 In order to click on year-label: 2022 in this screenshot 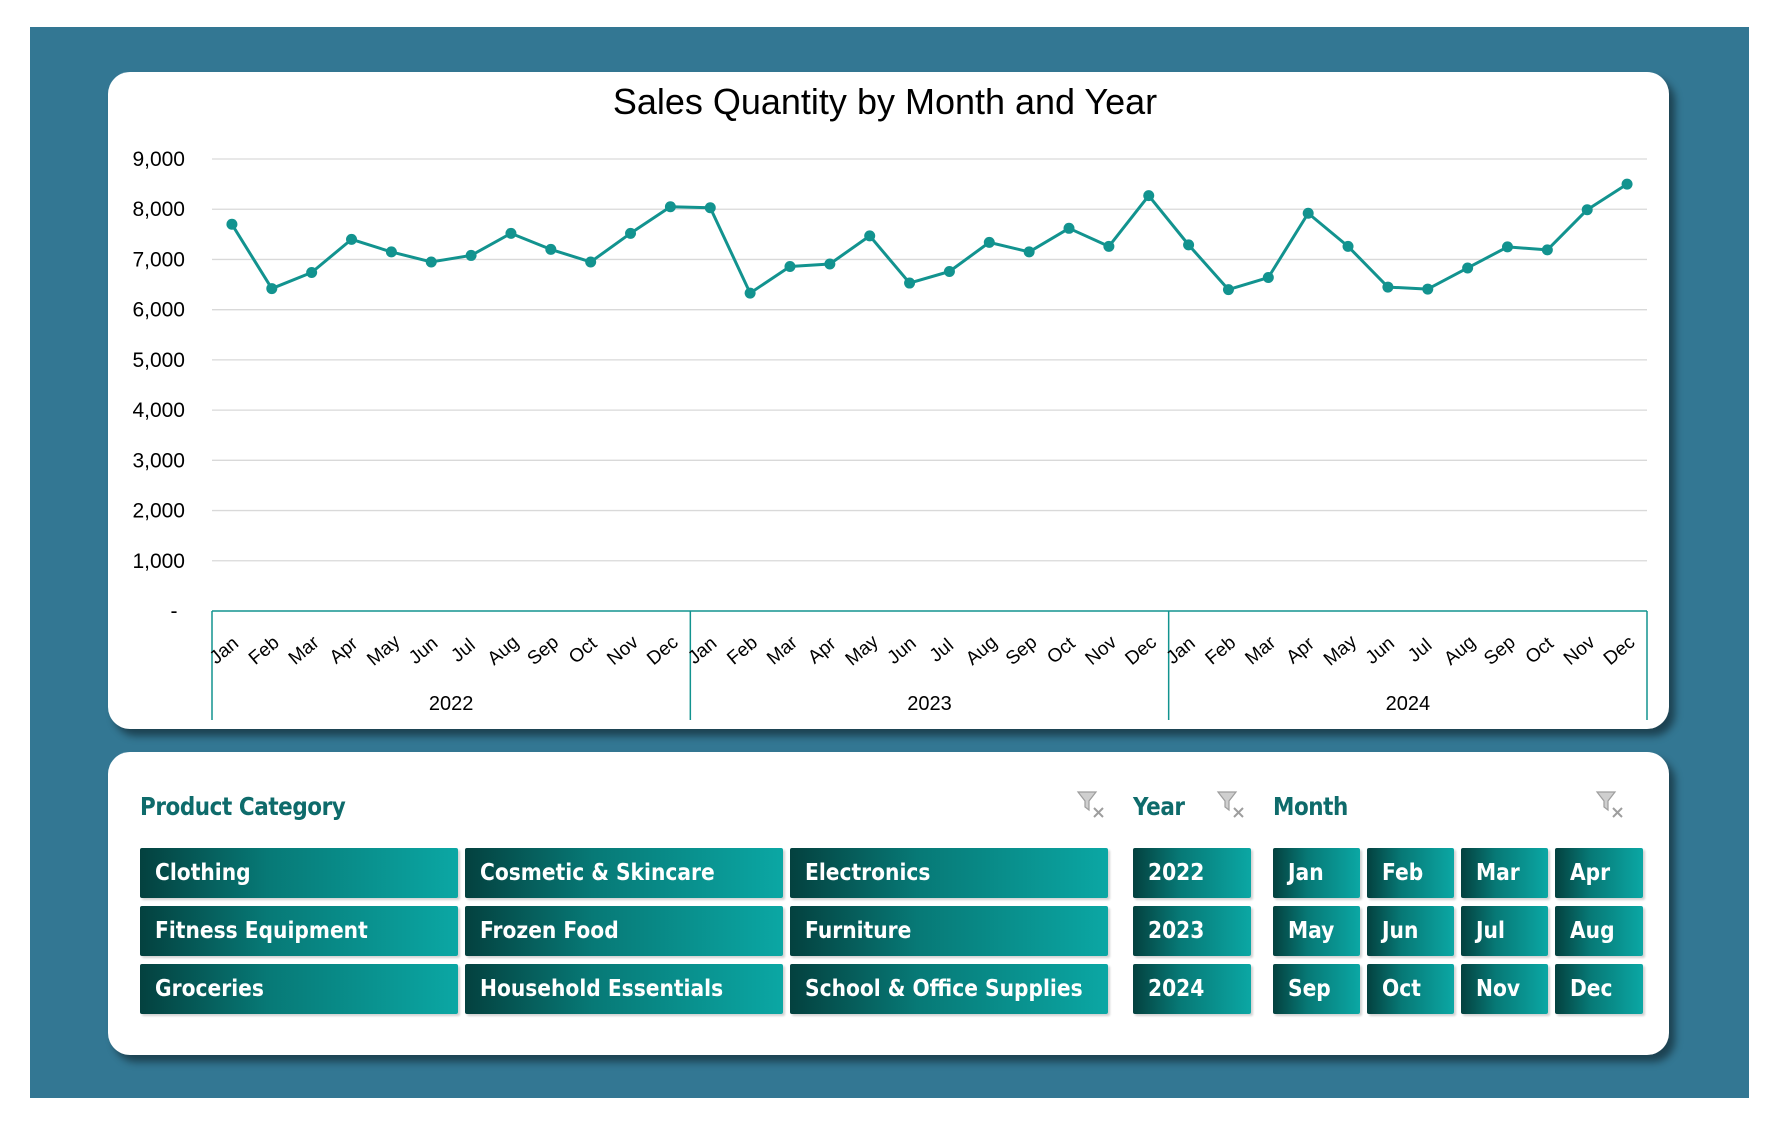, I will do `click(451, 704)`.